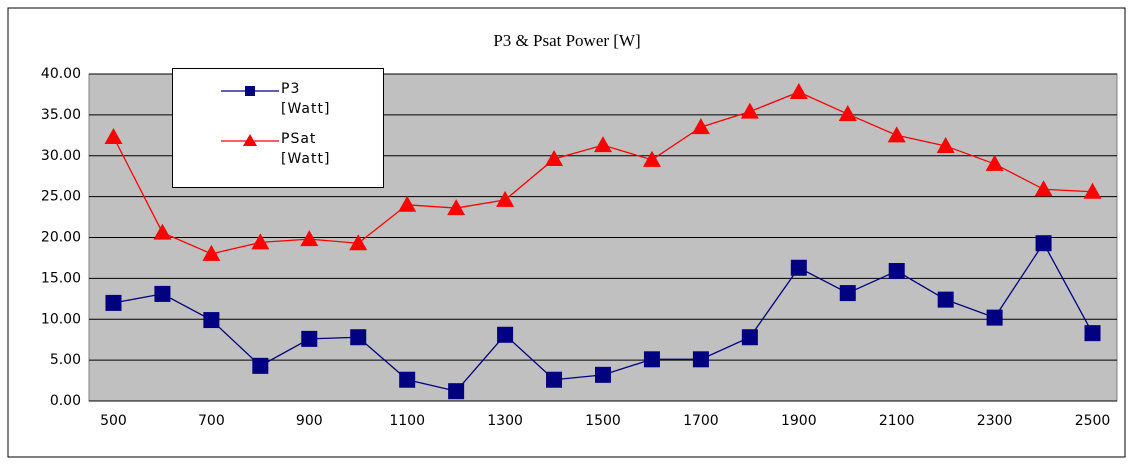  I want to click on chart-title: P3 & Psat Power [W], so click(566, 40).